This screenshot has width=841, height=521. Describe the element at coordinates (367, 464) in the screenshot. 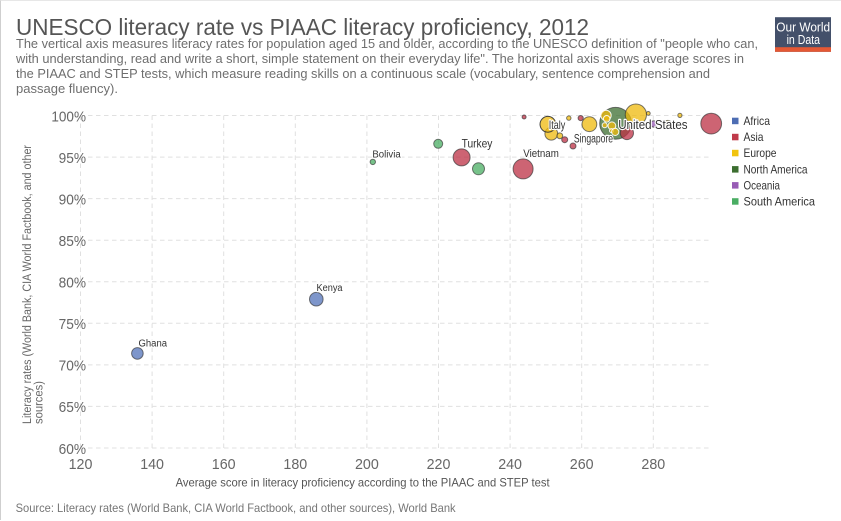

I see `svg-text: 200` at that location.